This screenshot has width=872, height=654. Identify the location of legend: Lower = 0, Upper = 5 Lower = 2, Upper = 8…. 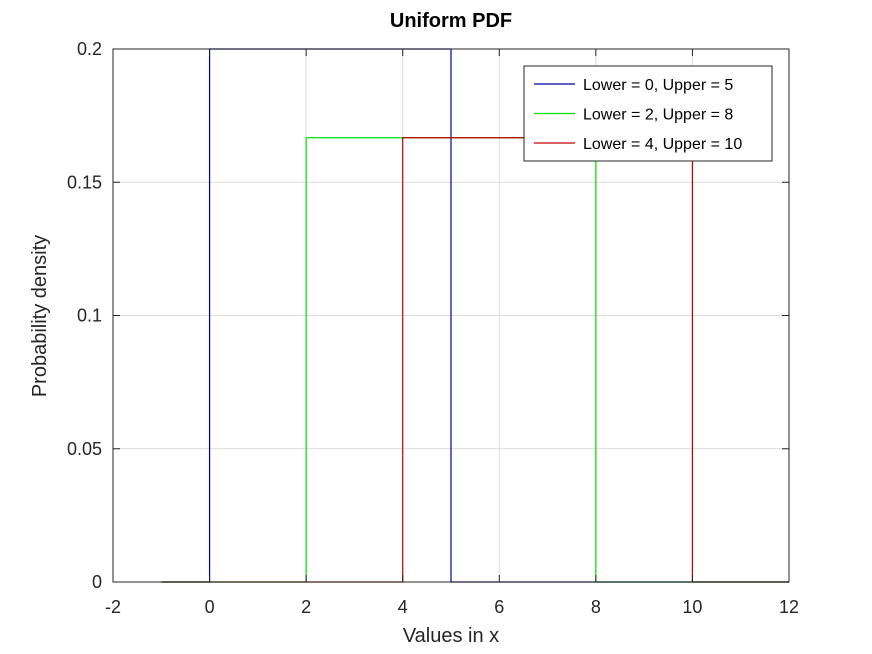
(648, 113).